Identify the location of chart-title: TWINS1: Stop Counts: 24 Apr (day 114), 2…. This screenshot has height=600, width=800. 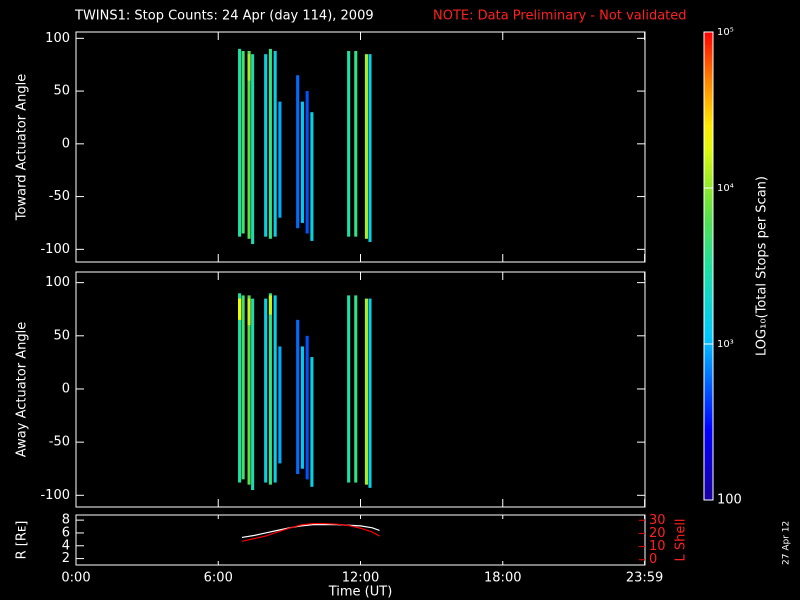
(224, 16).